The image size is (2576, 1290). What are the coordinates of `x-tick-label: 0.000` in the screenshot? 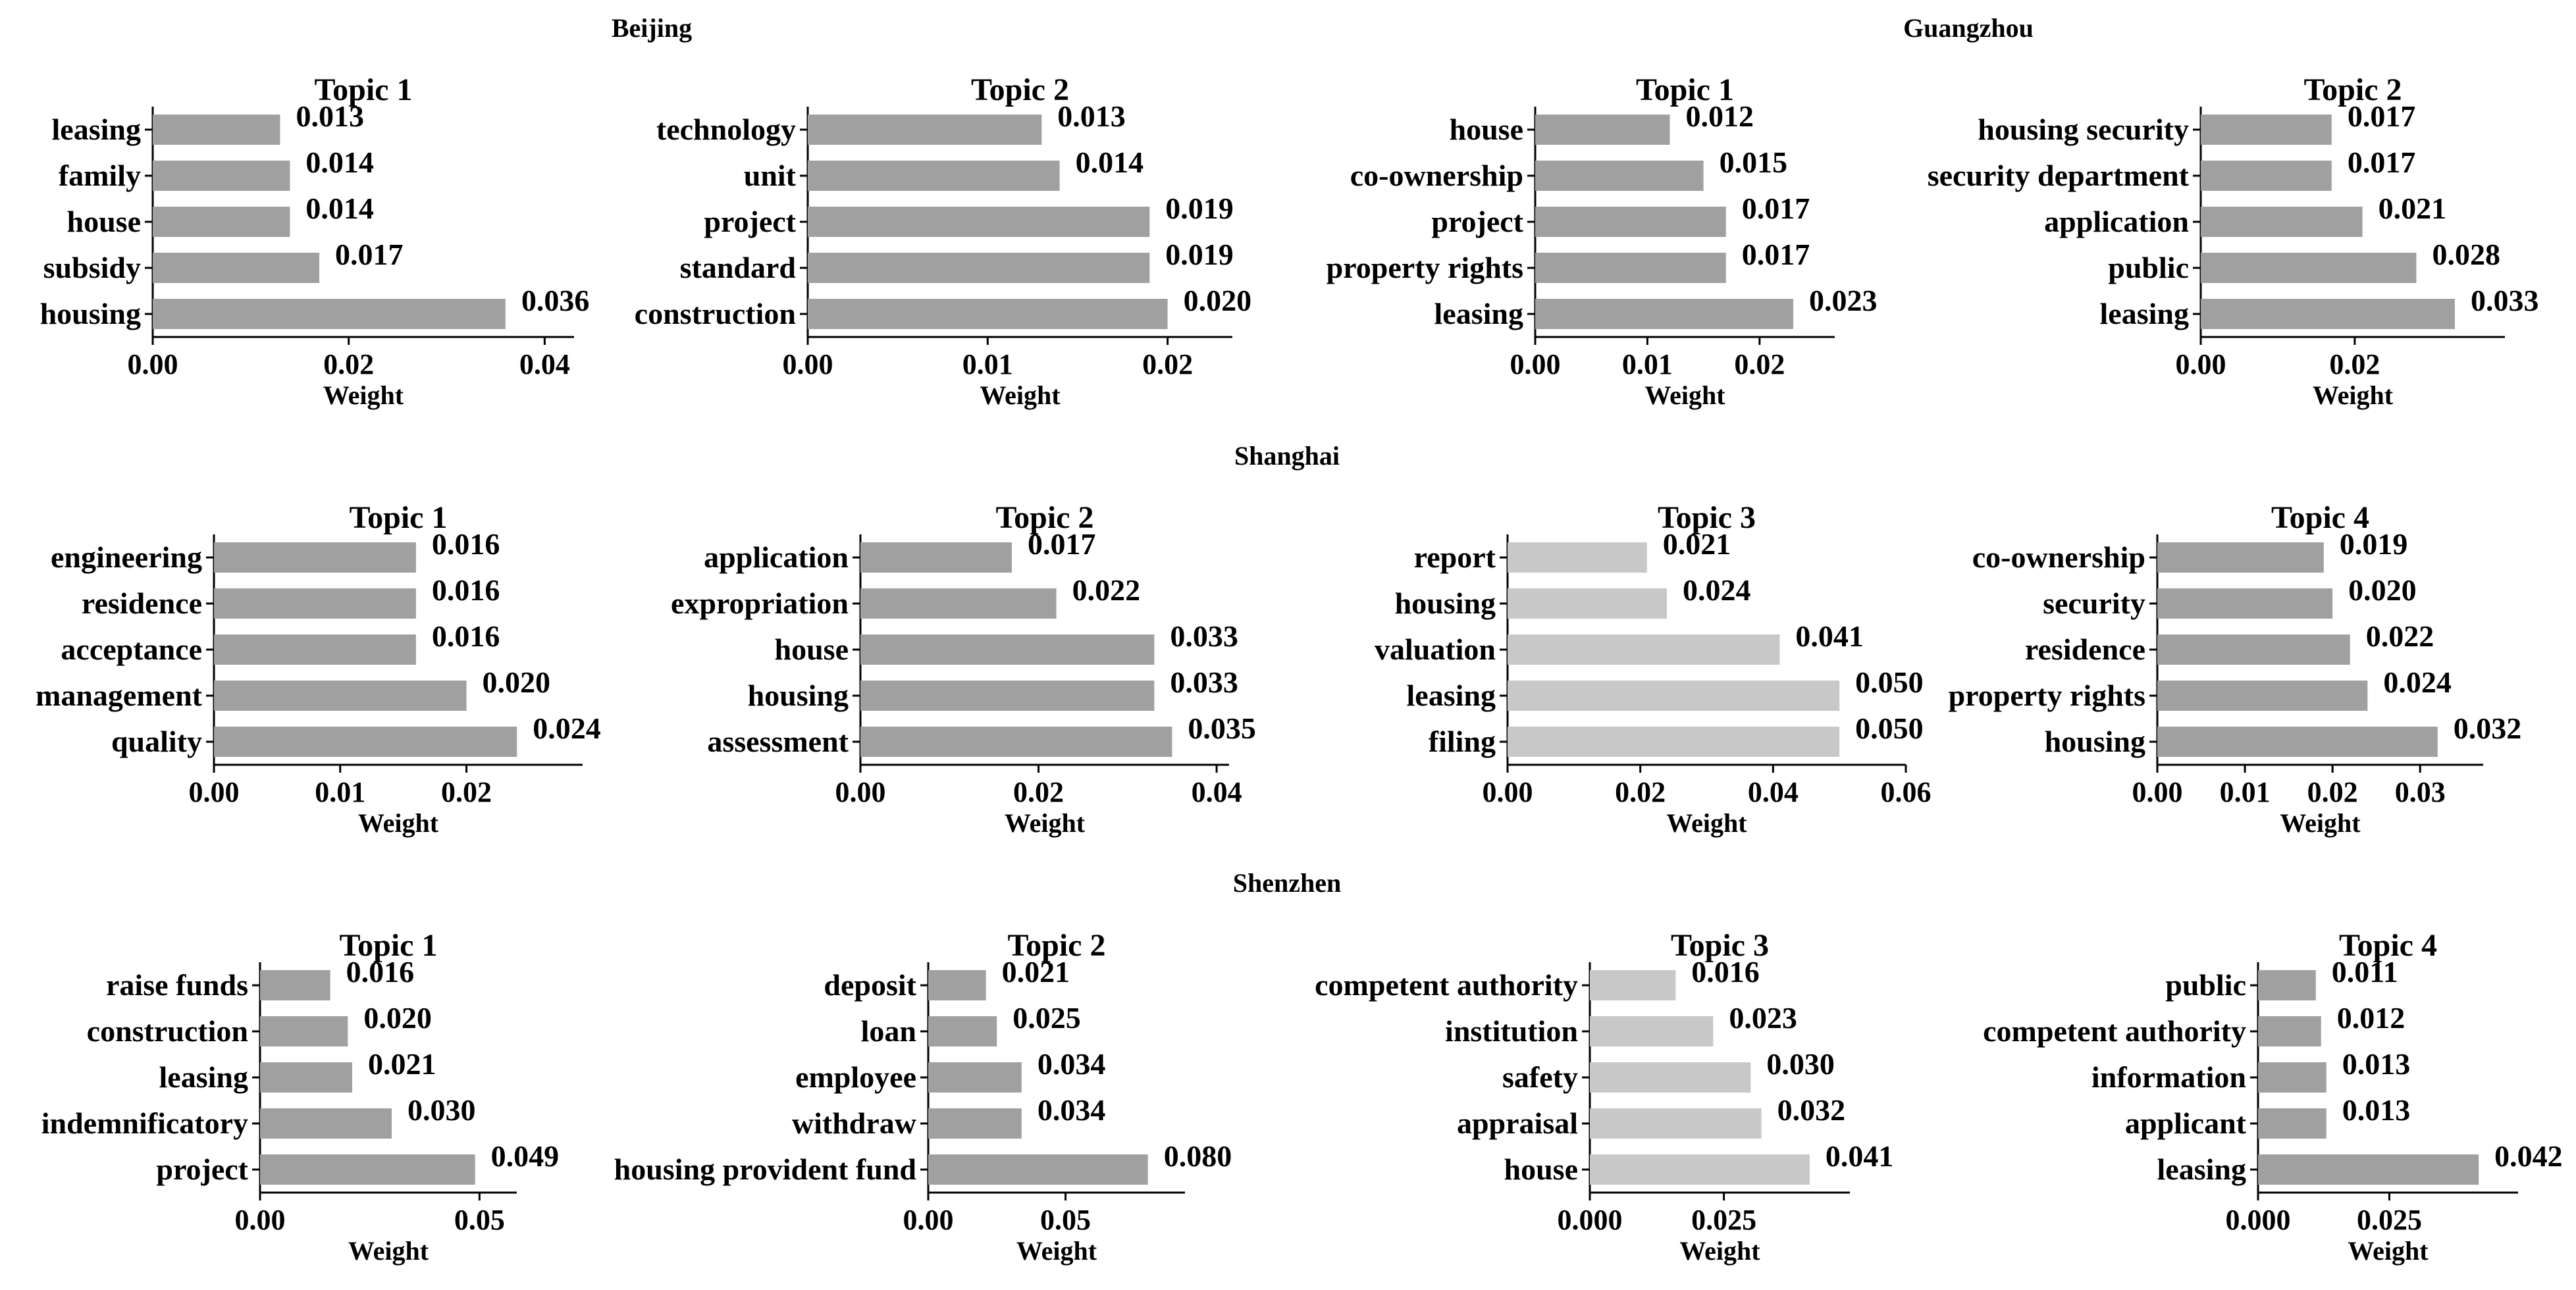 It's located at (2258, 1220).